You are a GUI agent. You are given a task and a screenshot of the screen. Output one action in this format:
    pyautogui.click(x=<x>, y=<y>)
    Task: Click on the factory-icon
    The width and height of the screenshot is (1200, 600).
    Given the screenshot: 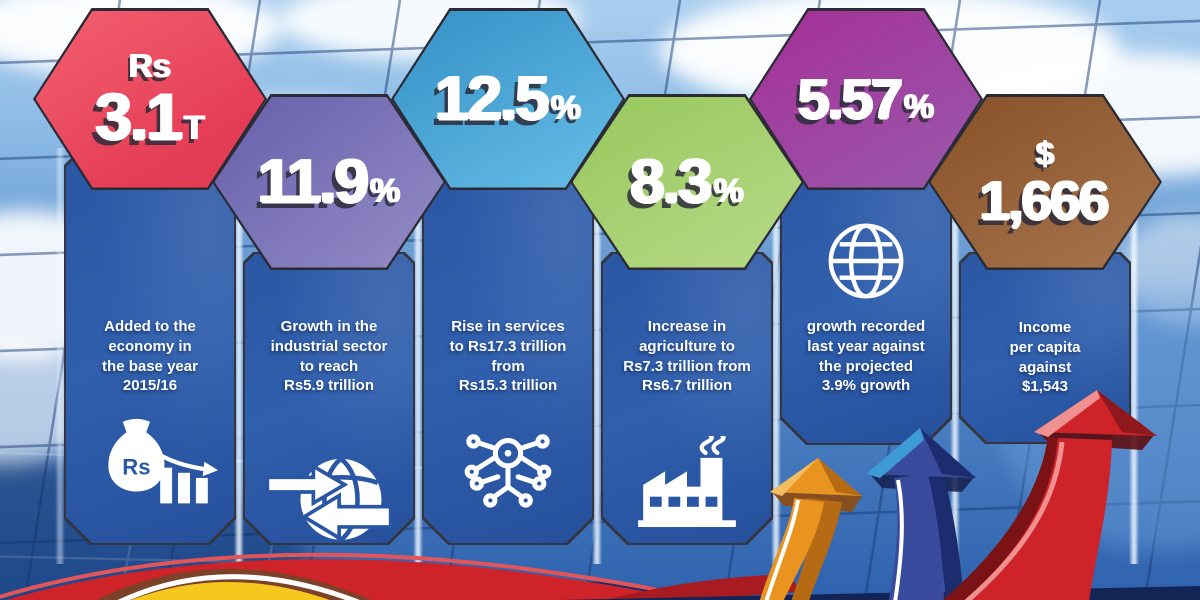 What is the action you would take?
    pyautogui.click(x=687, y=483)
    